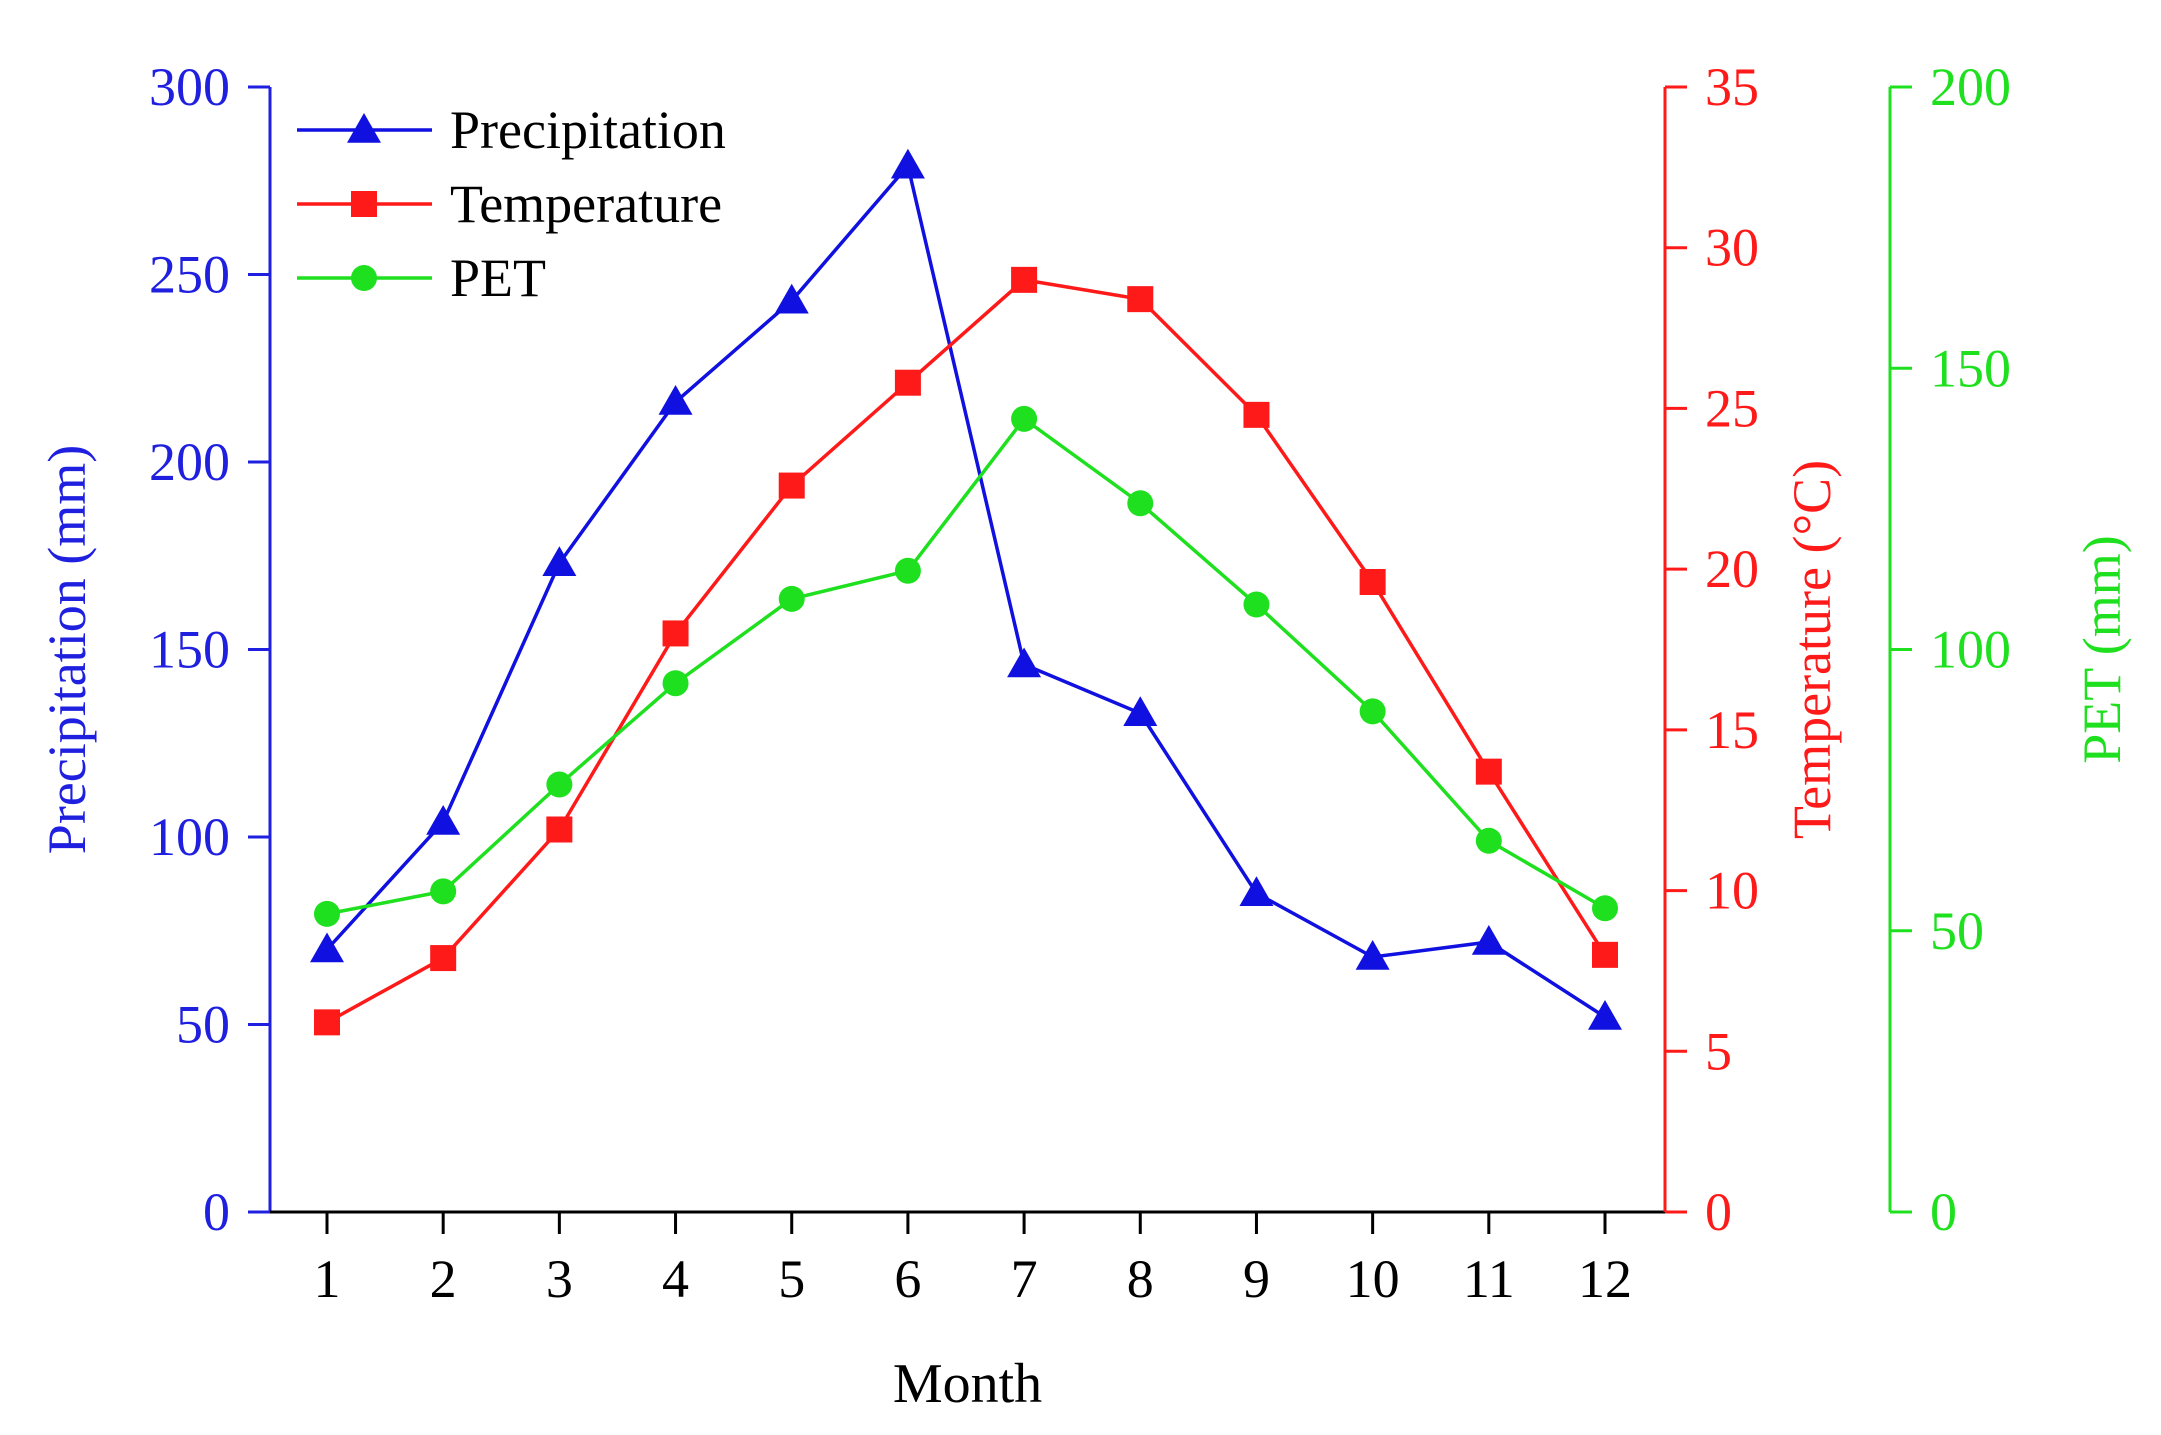 Image resolution: width=2161 pixels, height=1435 pixels. I want to click on x-tick-label: 3, so click(559, 1279).